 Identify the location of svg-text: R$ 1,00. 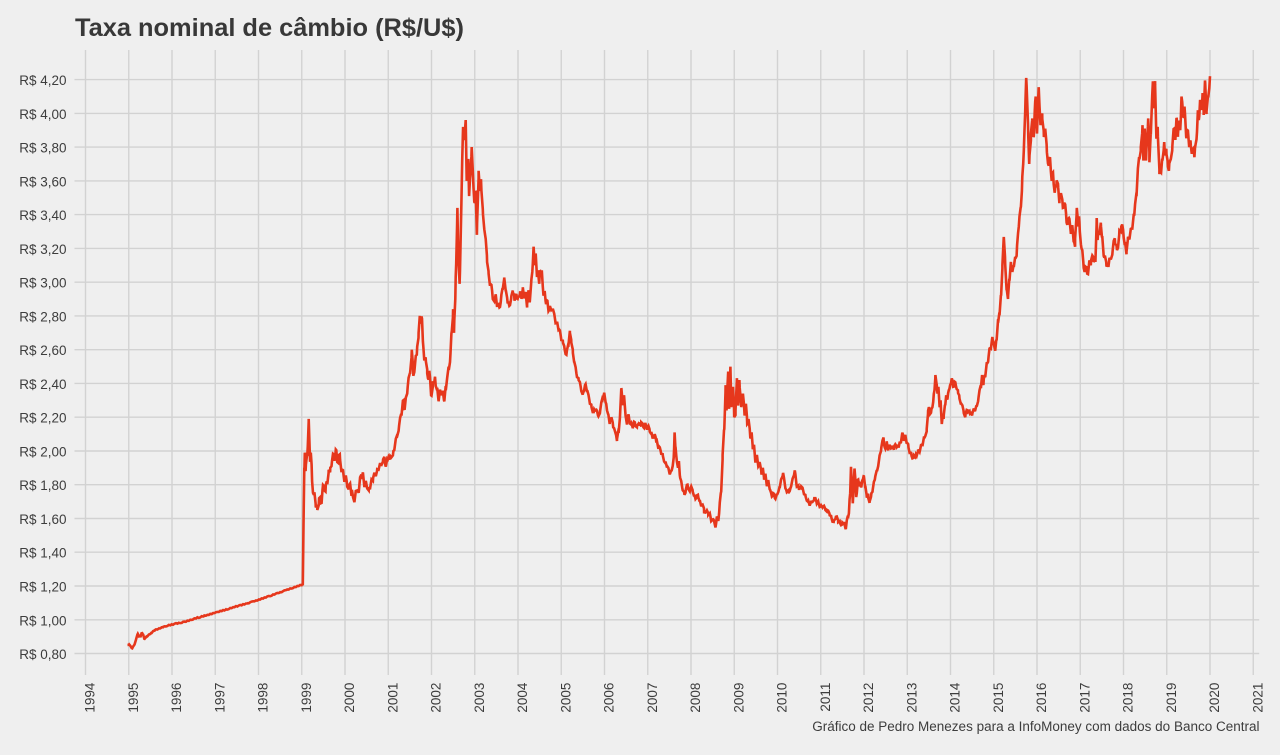
(42, 620).